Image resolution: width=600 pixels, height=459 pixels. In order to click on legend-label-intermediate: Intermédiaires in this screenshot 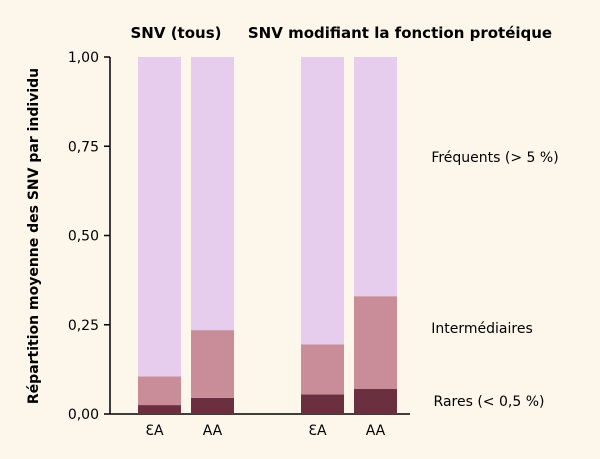, I will do `click(481, 329)`.